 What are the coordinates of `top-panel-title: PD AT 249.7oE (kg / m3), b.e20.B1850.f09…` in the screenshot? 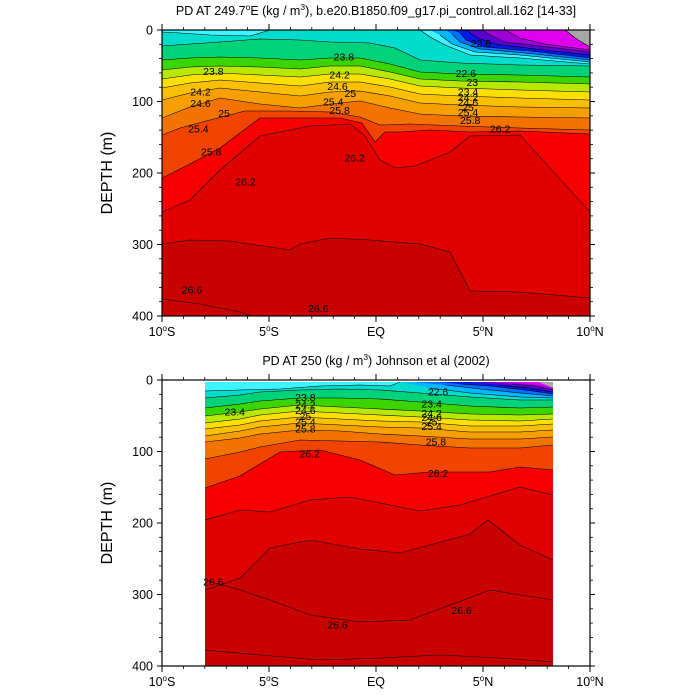 It's located at (376, 10).